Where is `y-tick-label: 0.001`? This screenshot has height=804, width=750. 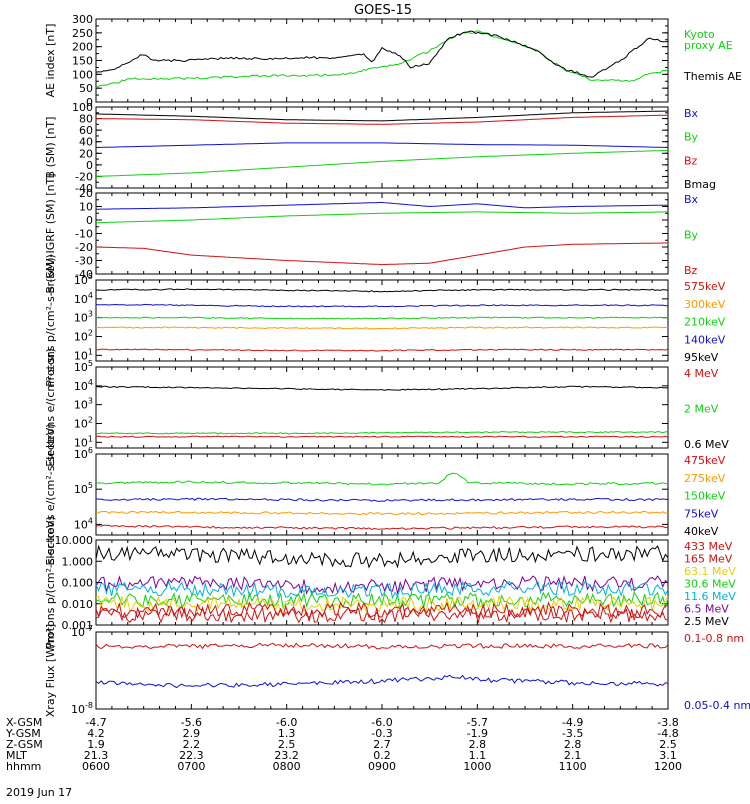 y-tick-label: 0.001 is located at coordinates (78, 625).